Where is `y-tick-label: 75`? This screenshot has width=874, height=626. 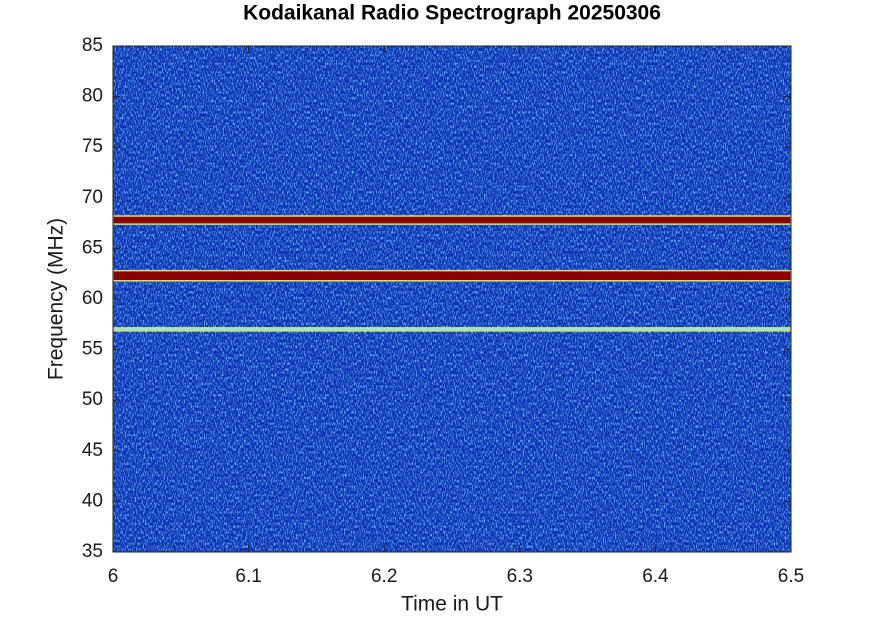
y-tick-label: 75 is located at coordinates (92, 146).